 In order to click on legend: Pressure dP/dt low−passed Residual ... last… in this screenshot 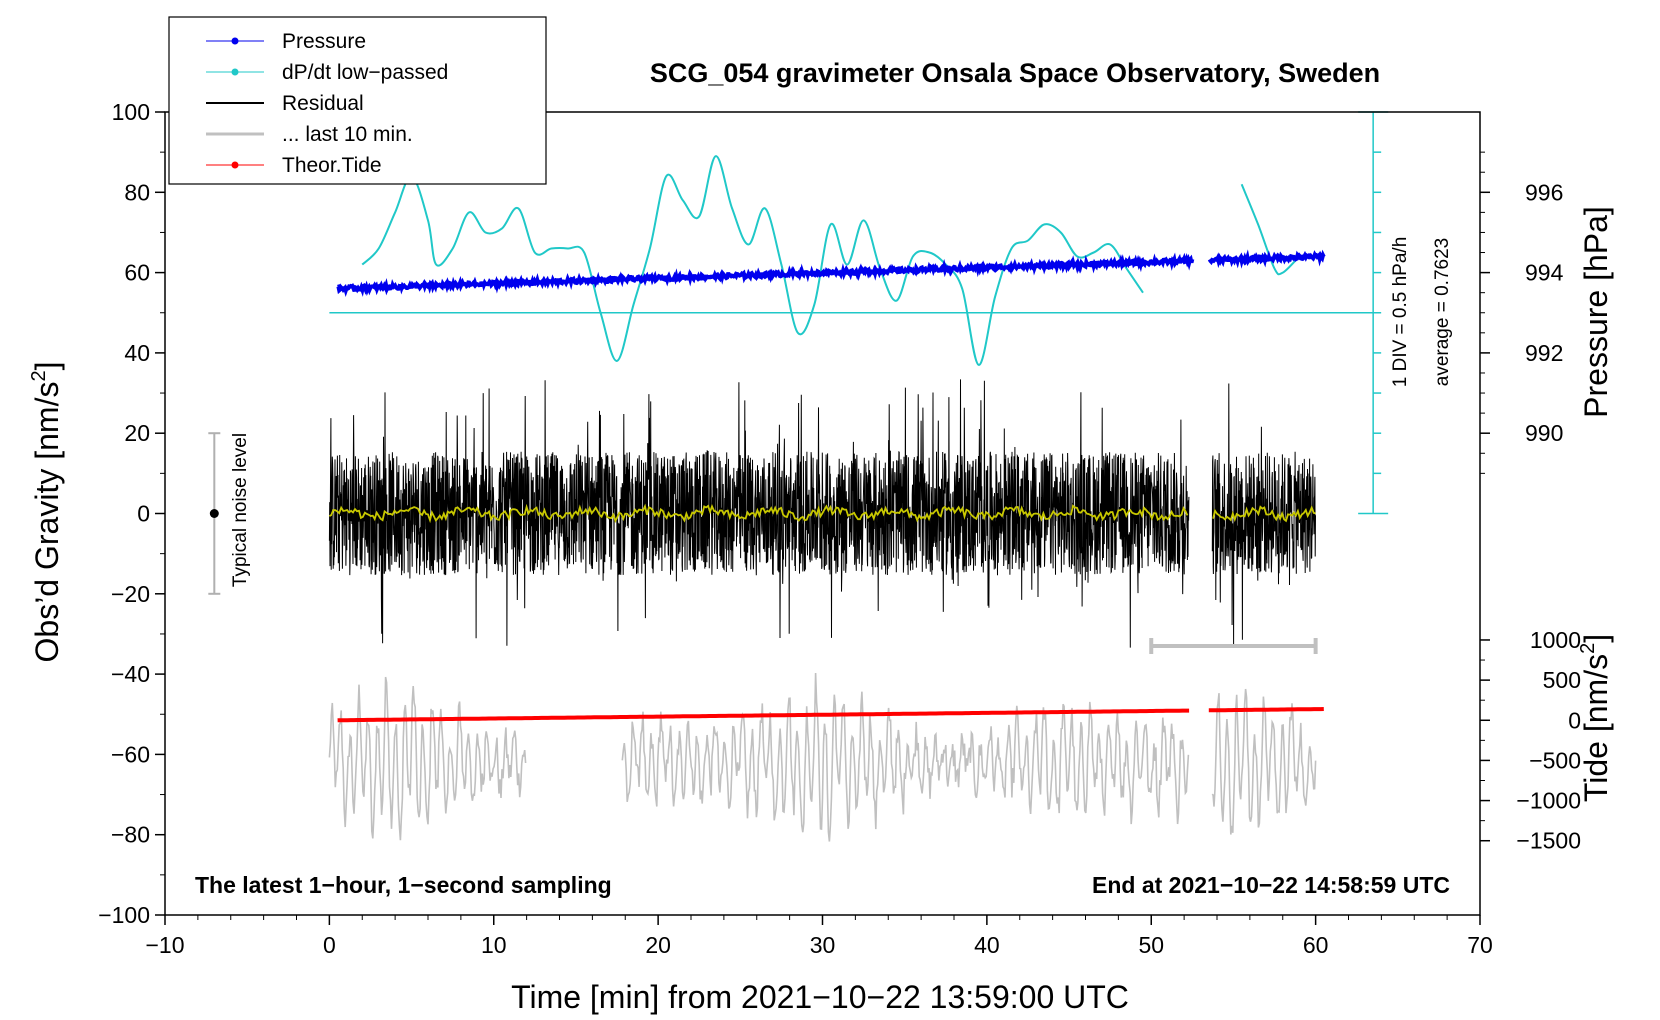, I will do `click(357, 100)`.